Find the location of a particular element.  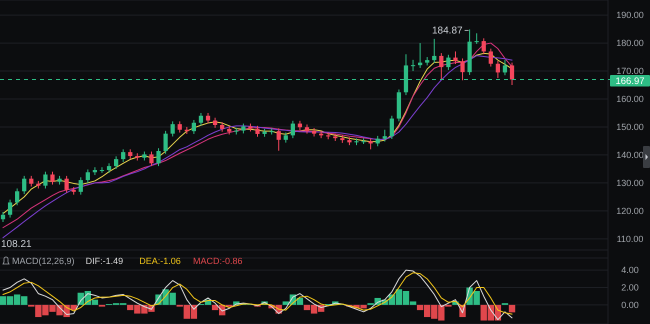

y-tick-label: 130.00 is located at coordinates (630, 183).